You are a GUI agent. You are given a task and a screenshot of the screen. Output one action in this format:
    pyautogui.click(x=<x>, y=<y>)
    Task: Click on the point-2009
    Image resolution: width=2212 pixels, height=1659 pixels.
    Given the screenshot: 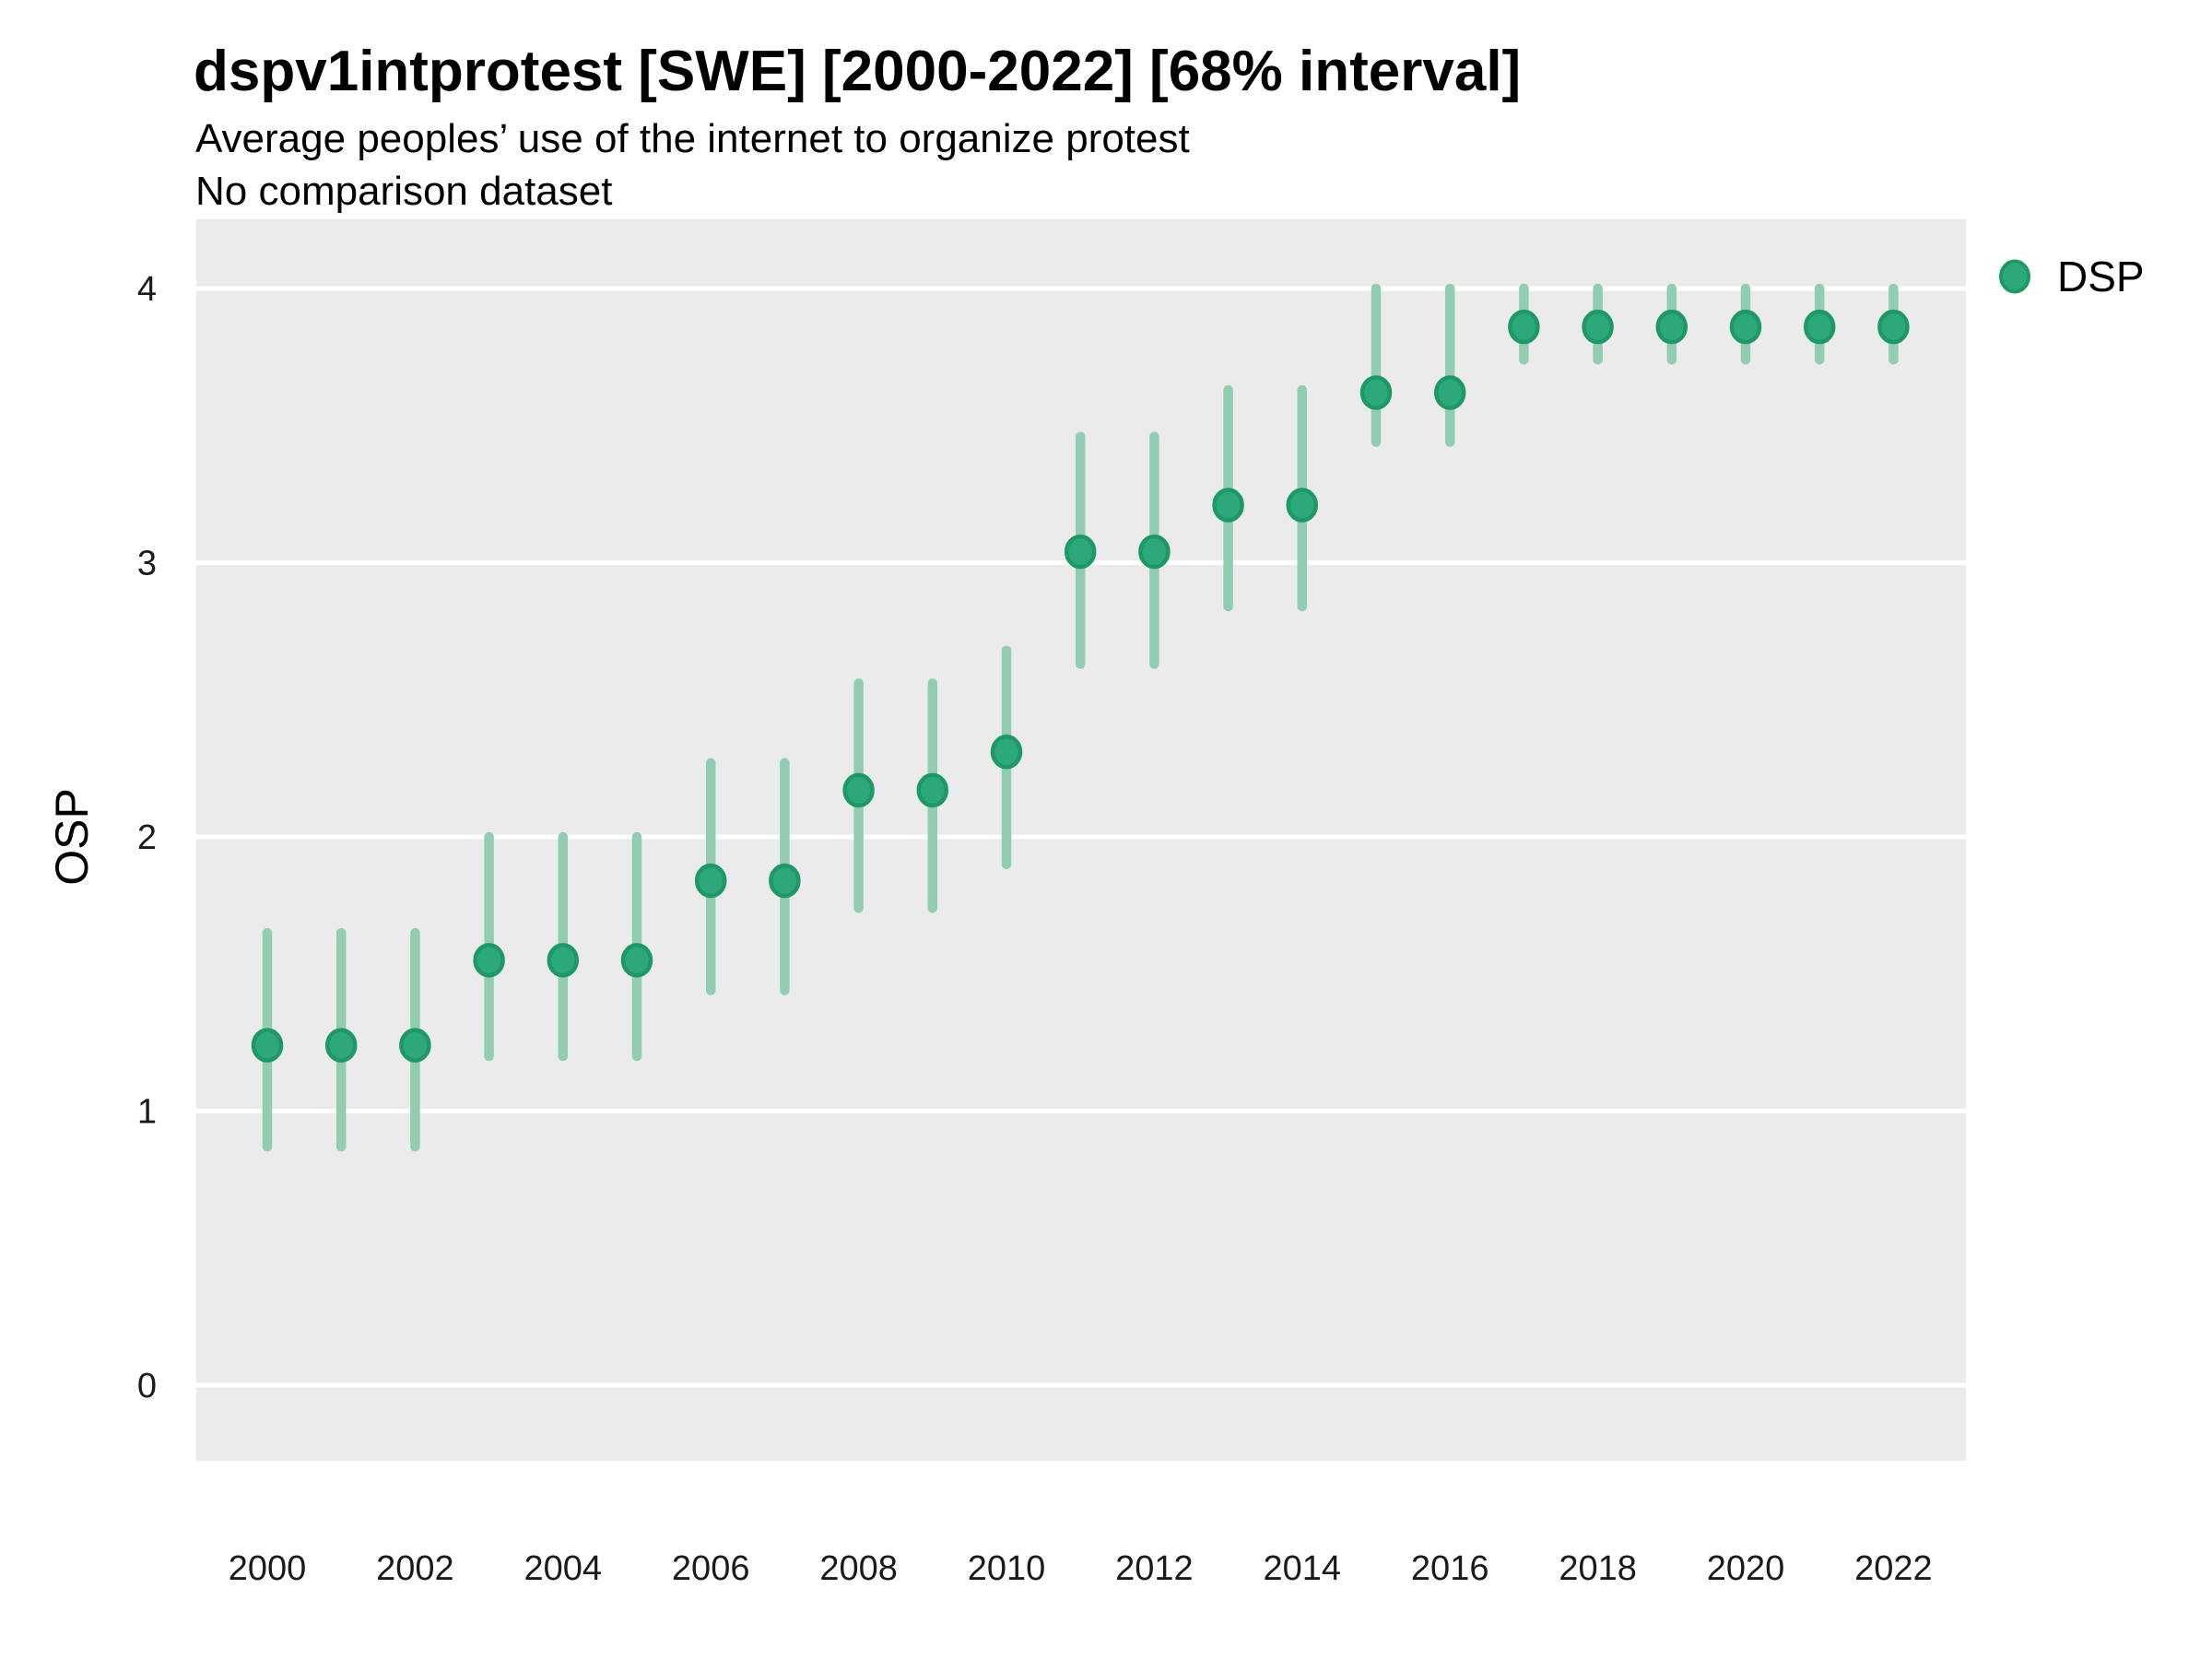 What is the action you would take?
    pyautogui.click(x=932, y=790)
    